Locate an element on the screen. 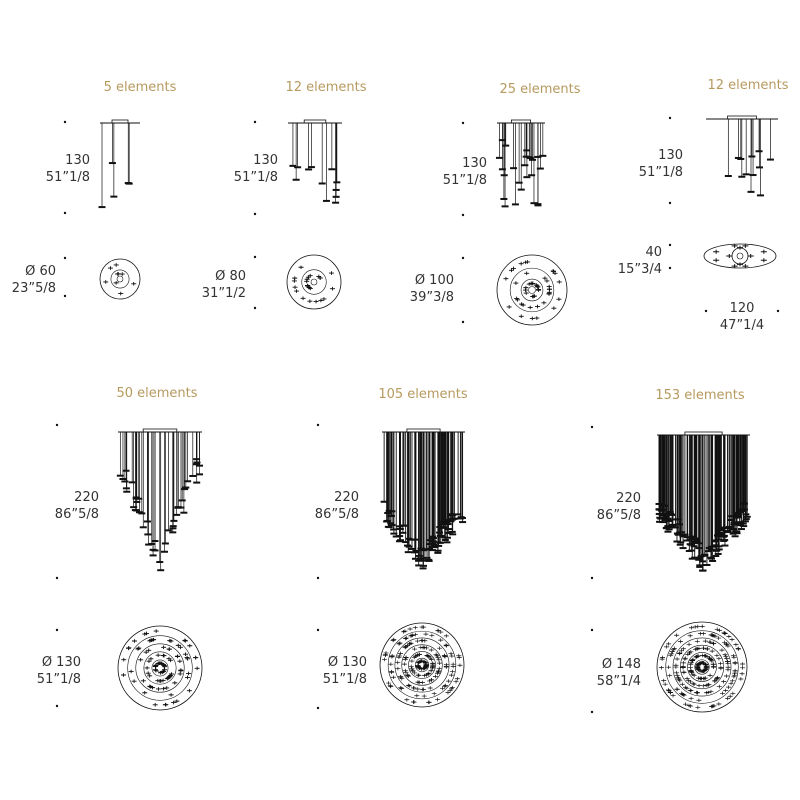 The height and width of the screenshot is (800, 800). height-cm: 220 is located at coordinates (628, 498).